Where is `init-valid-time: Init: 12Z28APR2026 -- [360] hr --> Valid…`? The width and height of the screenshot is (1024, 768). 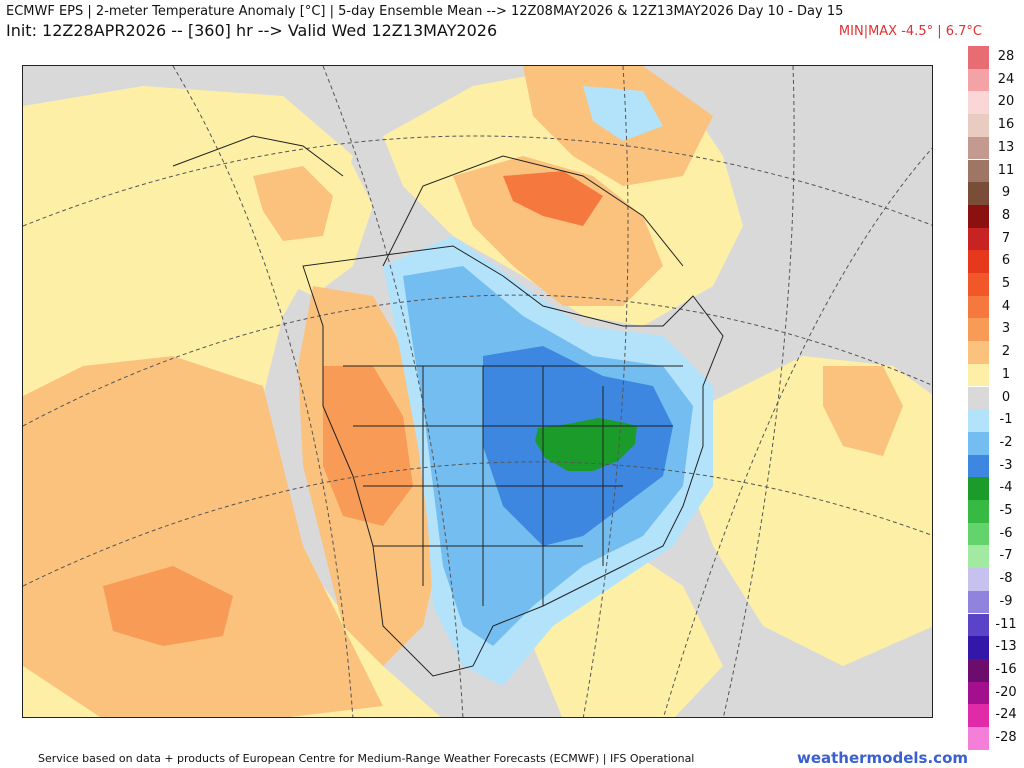
init-valid-time: Init: 12Z28APR2026 -- [360] hr --> Valid… is located at coordinates (252, 30).